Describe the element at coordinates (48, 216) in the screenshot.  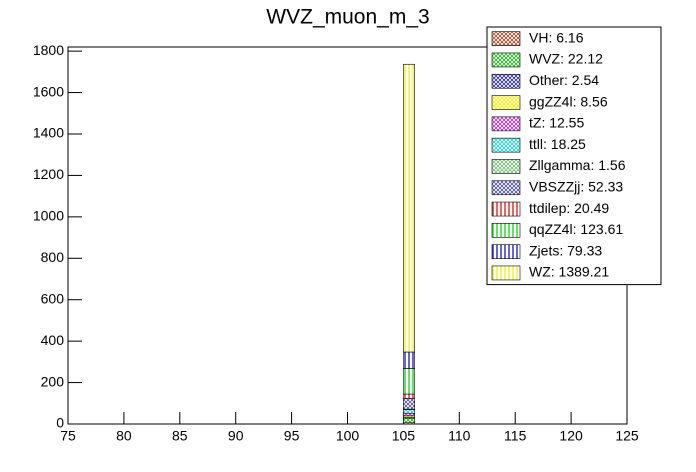
I see `y-tick-label: 1000` at that location.